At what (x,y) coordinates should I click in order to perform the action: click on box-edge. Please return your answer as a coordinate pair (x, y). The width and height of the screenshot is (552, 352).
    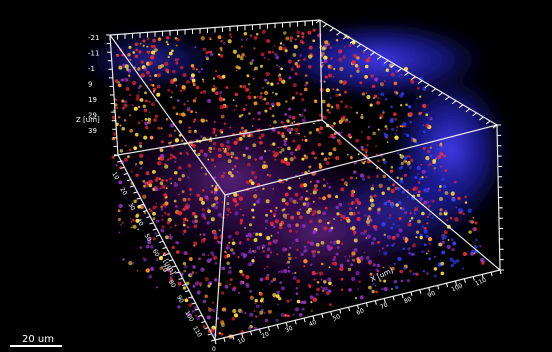
    Looking at the image, I should click on (411, 195).